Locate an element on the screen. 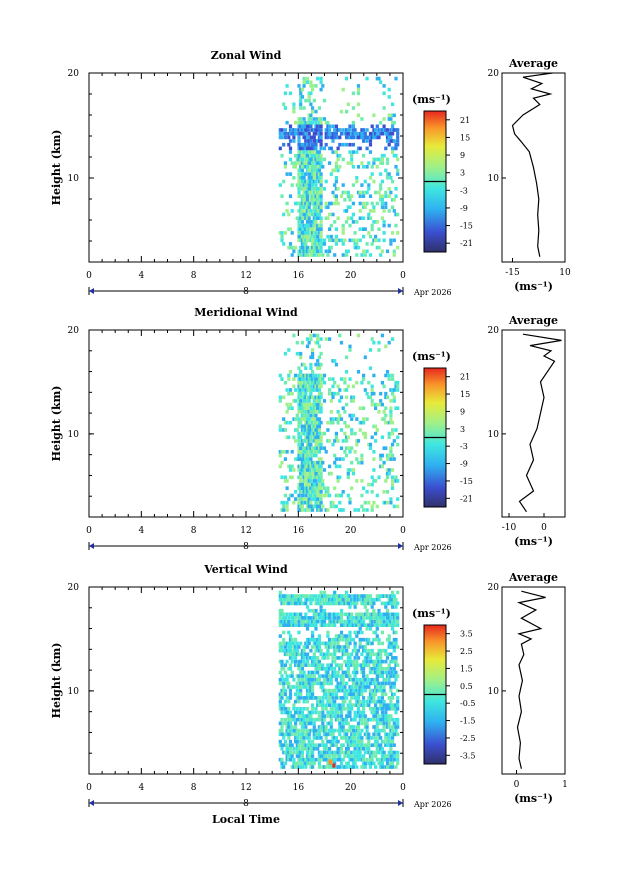  colorbar-unit: (ms⁻¹) is located at coordinates (431, 613).